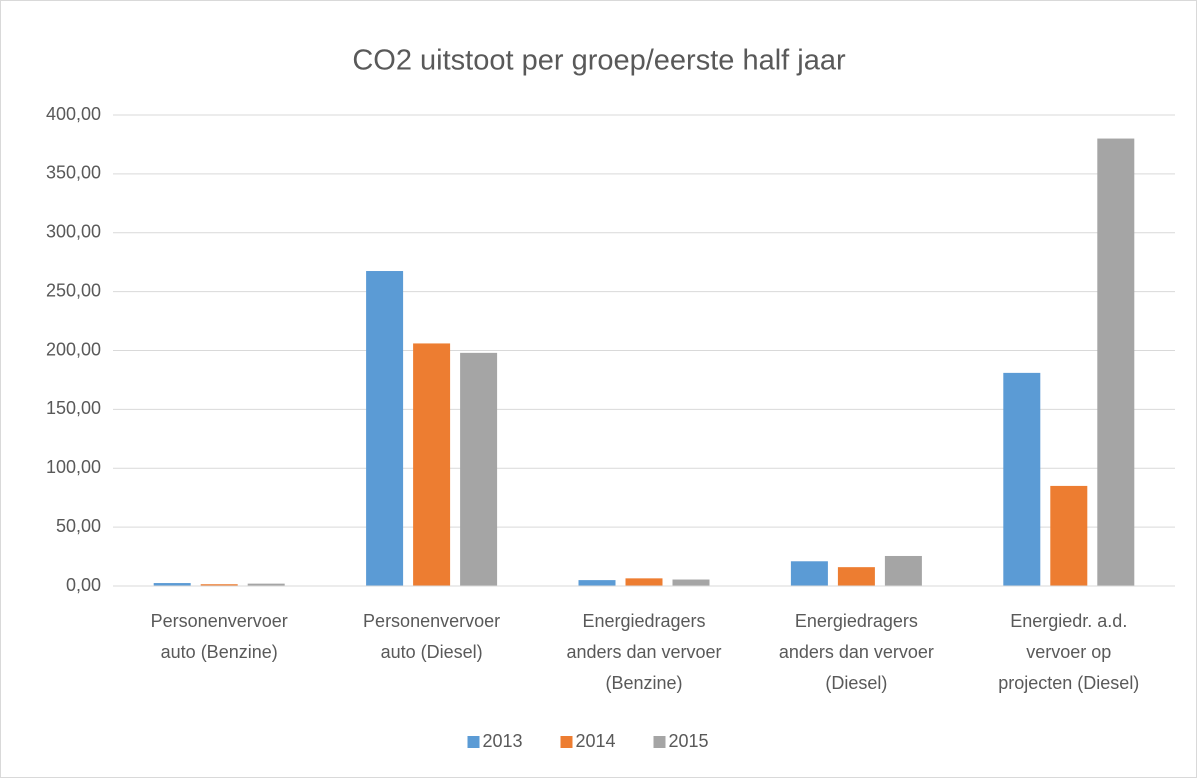  Describe the element at coordinates (73, 408) in the screenshot. I see `y-tick-label: 150,00` at that location.